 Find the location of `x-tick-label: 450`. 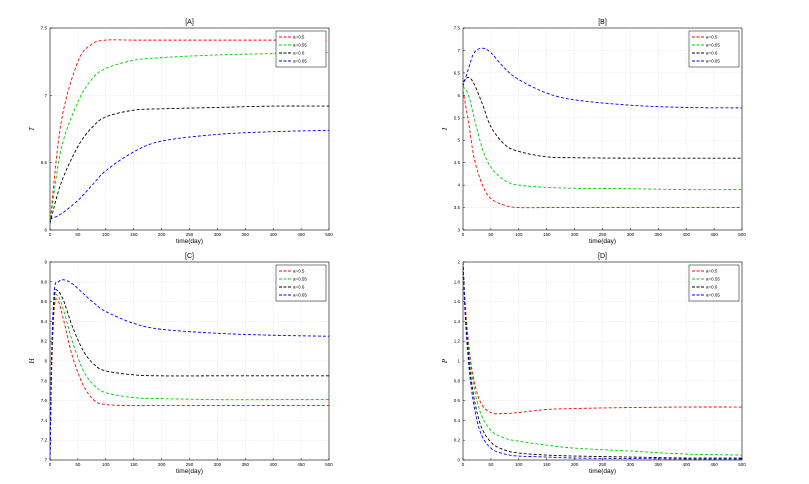

x-tick-label: 450 is located at coordinates (301, 234).